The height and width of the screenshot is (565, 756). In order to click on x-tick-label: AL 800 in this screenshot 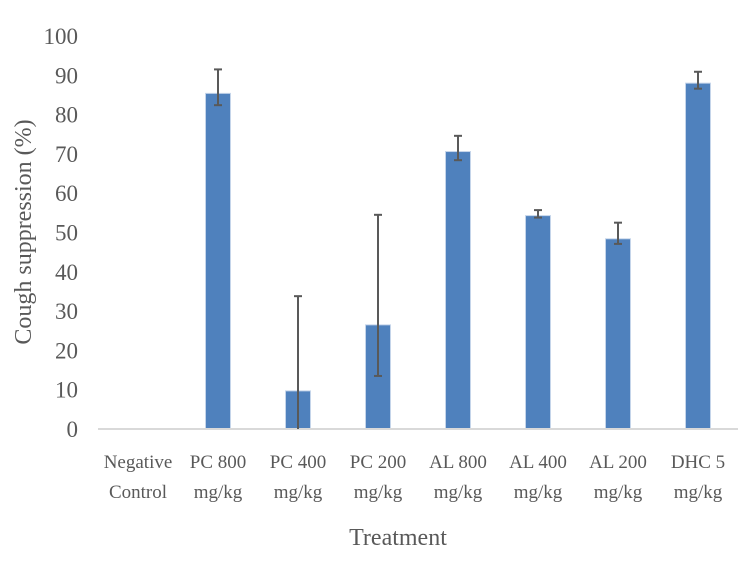, I will do `click(458, 462)`.